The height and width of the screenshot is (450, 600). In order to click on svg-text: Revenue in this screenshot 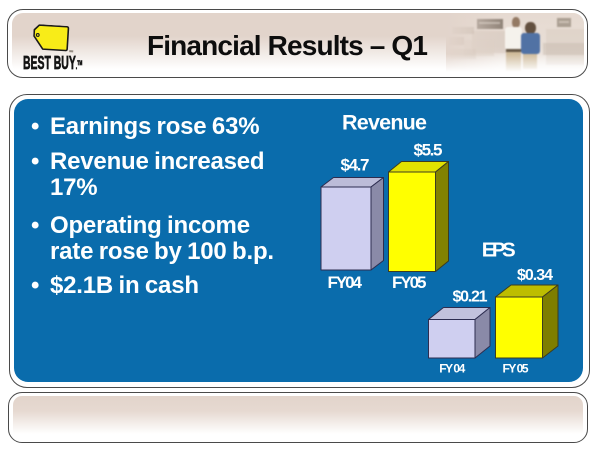, I will do `click(384, 123)`.